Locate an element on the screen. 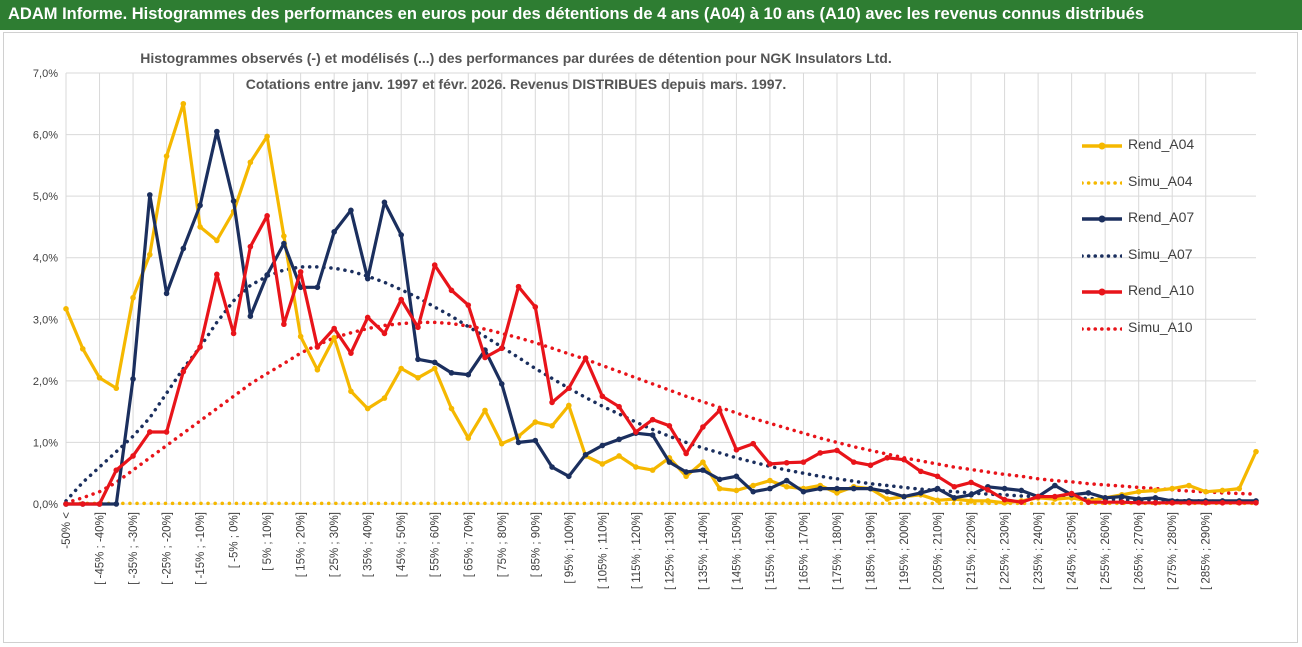 This screenshot has height=647, width=1302. legend-marker-rend-a07 is located at coordinates (1102, 219).